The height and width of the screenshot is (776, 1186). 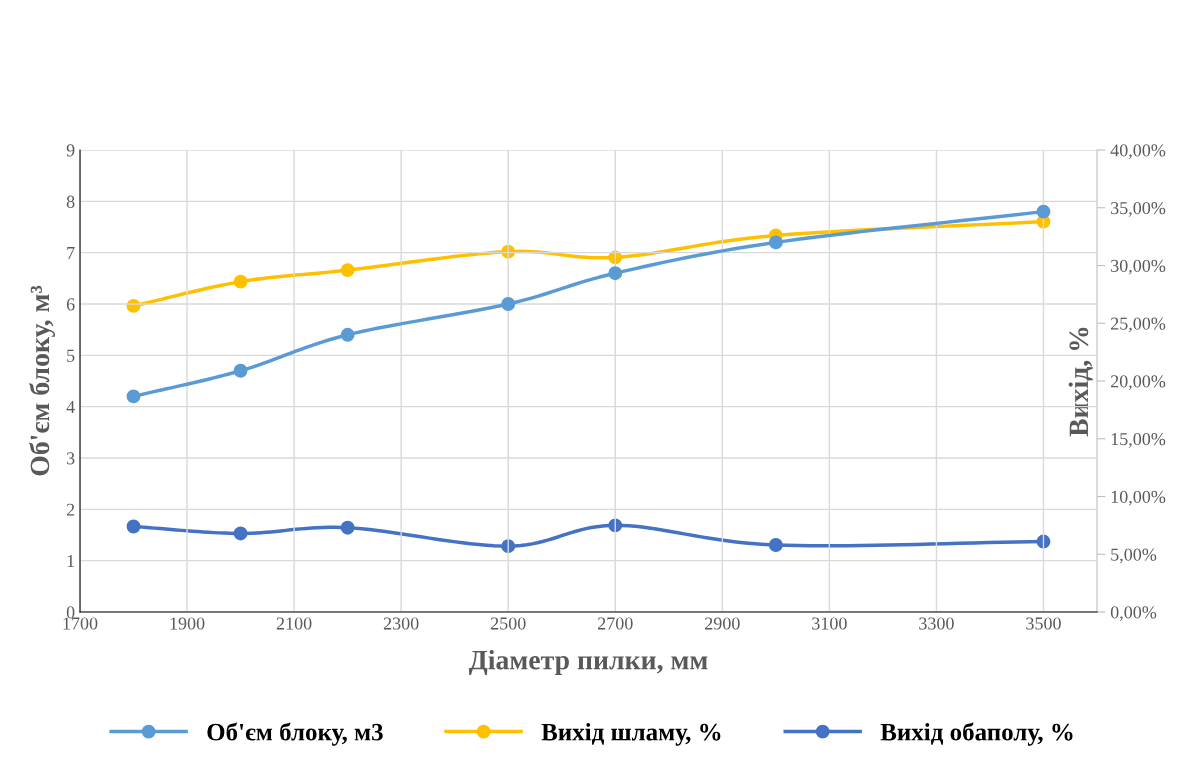 What do you see at coordinates (1043, 623) in the screenshot?
I see `x-tick-label: 3500` at bounding box center [1043, 623].